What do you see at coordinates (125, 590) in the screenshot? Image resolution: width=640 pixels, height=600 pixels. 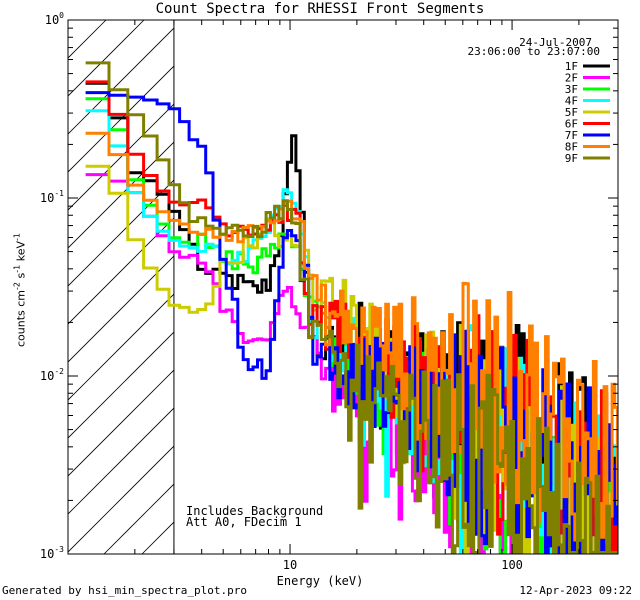 I see `footer-generated-by: Generated by hsi_min_spectra_plot.pro` at bounding box center [125, 590].